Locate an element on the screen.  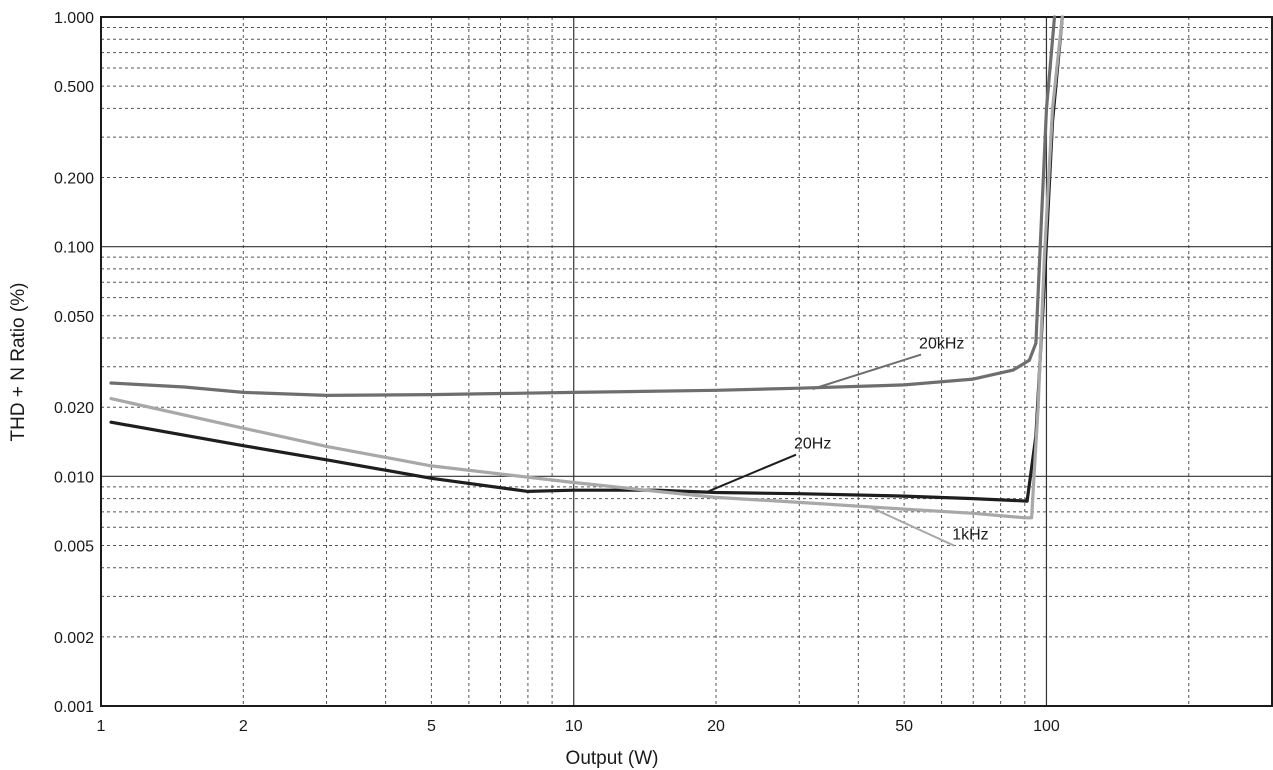
y-tick-label: 0.002 is located at coordinates (74, 638).